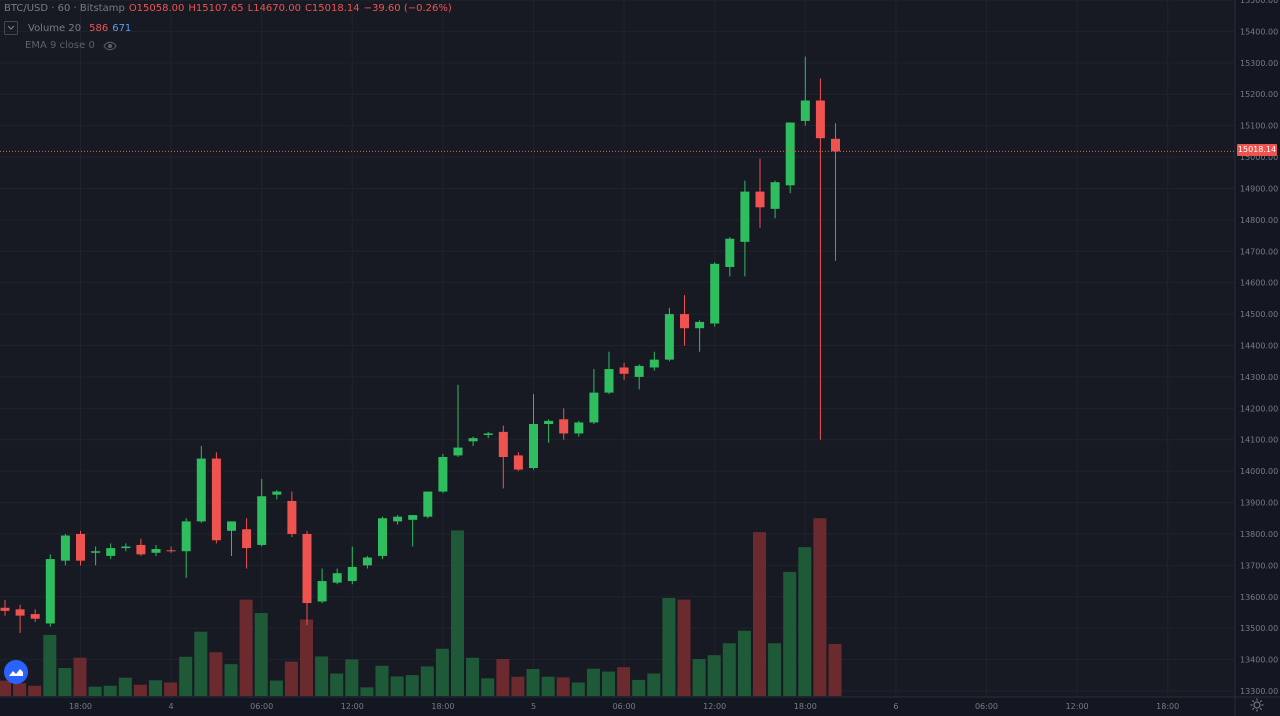 The image size is (1280, 716). What do you see at coordinates (1259, 126) in the screenshot?
I see `y-axis-tick-label: 15100.00` at bounding box center [1259, 126].